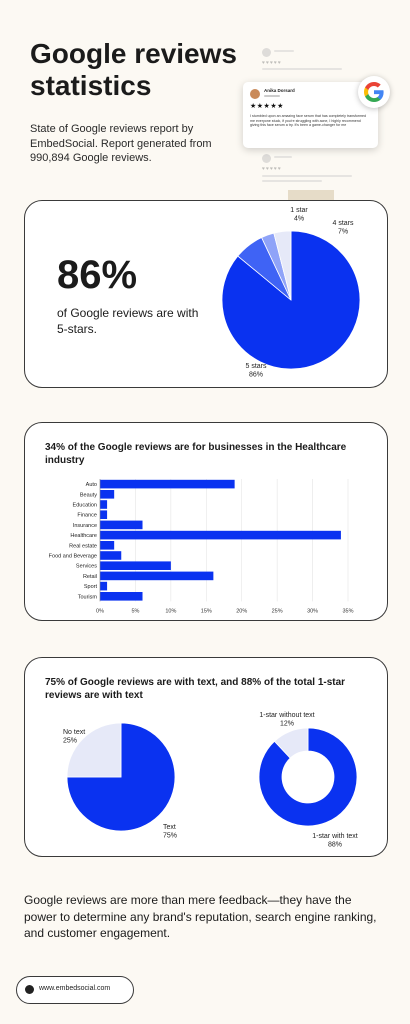 The height and width of the screenshot is (1024, 410). What do you see at coordinates (121, 525) in the screenshot?
I see `bar-insurance` at bounding box center [121, 525].